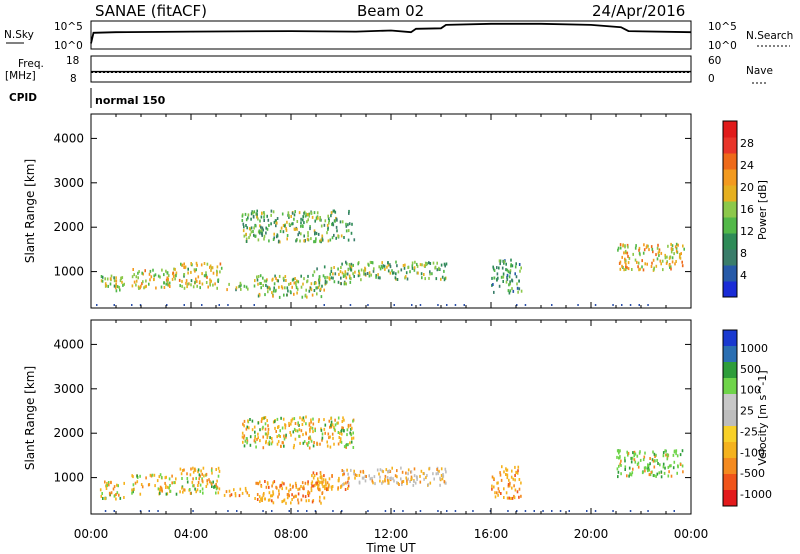 The height and width of the screenshot is (554, 800). Describe the element at coordinates (87, 98) in the screenshot. I see `cpid-panel: CPID normal 150` at that location.